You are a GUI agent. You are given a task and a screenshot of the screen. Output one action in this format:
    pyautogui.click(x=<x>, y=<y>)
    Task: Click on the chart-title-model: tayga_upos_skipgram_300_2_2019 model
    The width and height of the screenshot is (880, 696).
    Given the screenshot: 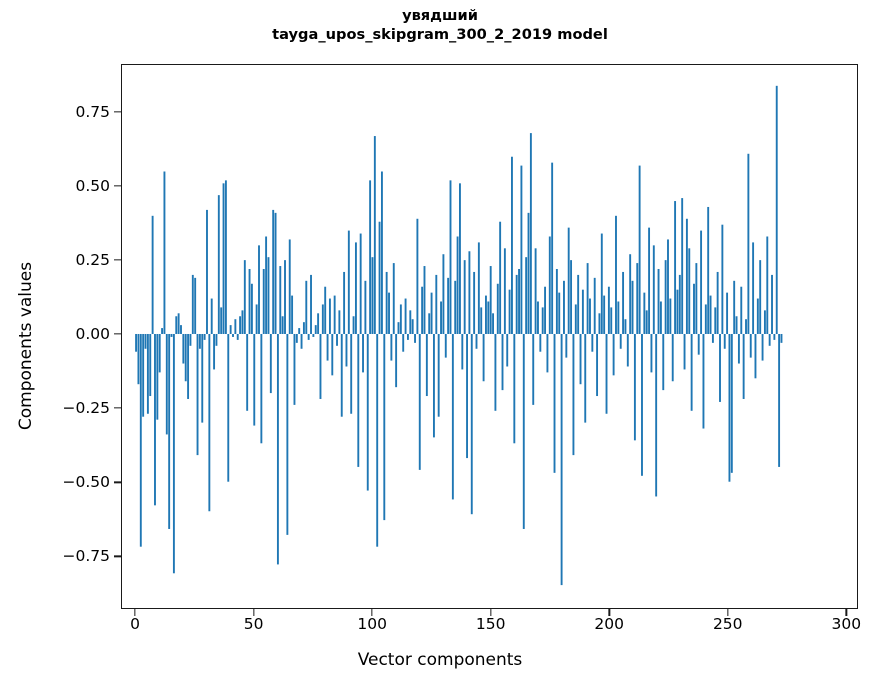 What is the action you would take?
    pyautogui.click(x=440, y=34)
    